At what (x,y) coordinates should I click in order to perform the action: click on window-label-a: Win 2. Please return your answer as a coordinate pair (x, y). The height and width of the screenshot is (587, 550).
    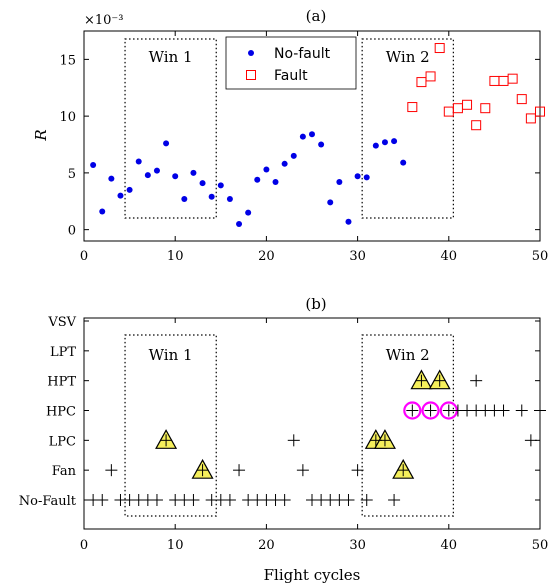
    Looking at the image, I should click on (408, 57).